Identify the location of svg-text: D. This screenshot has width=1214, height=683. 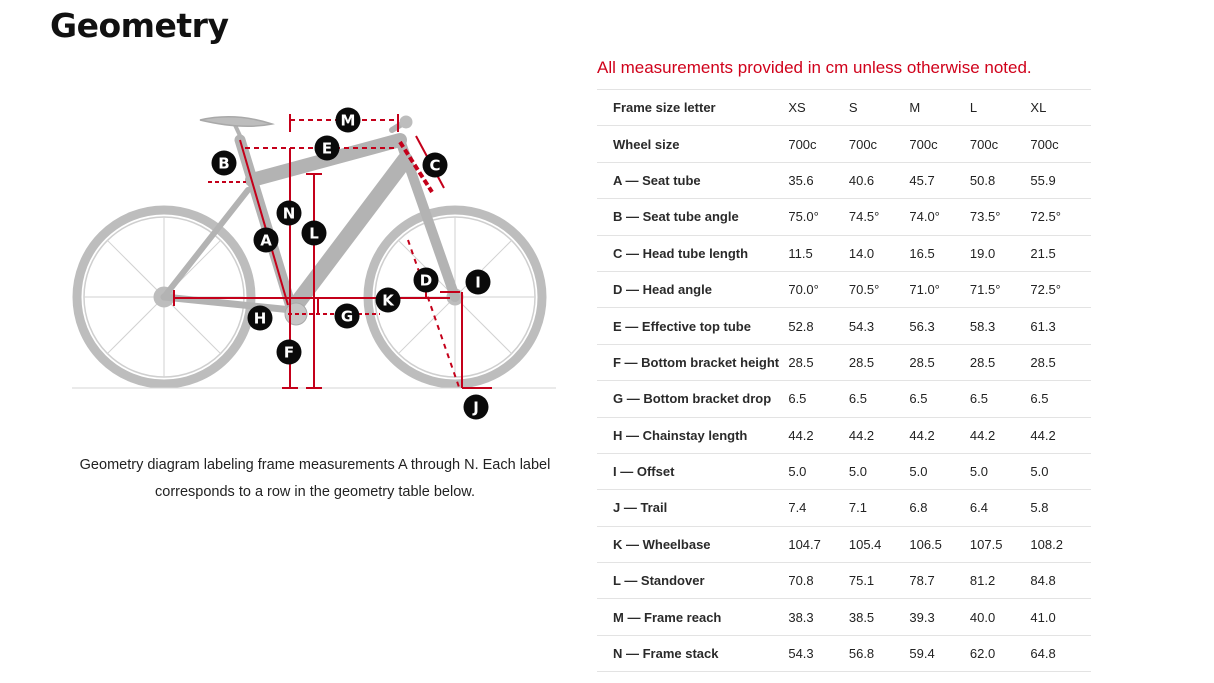
(426, 281).